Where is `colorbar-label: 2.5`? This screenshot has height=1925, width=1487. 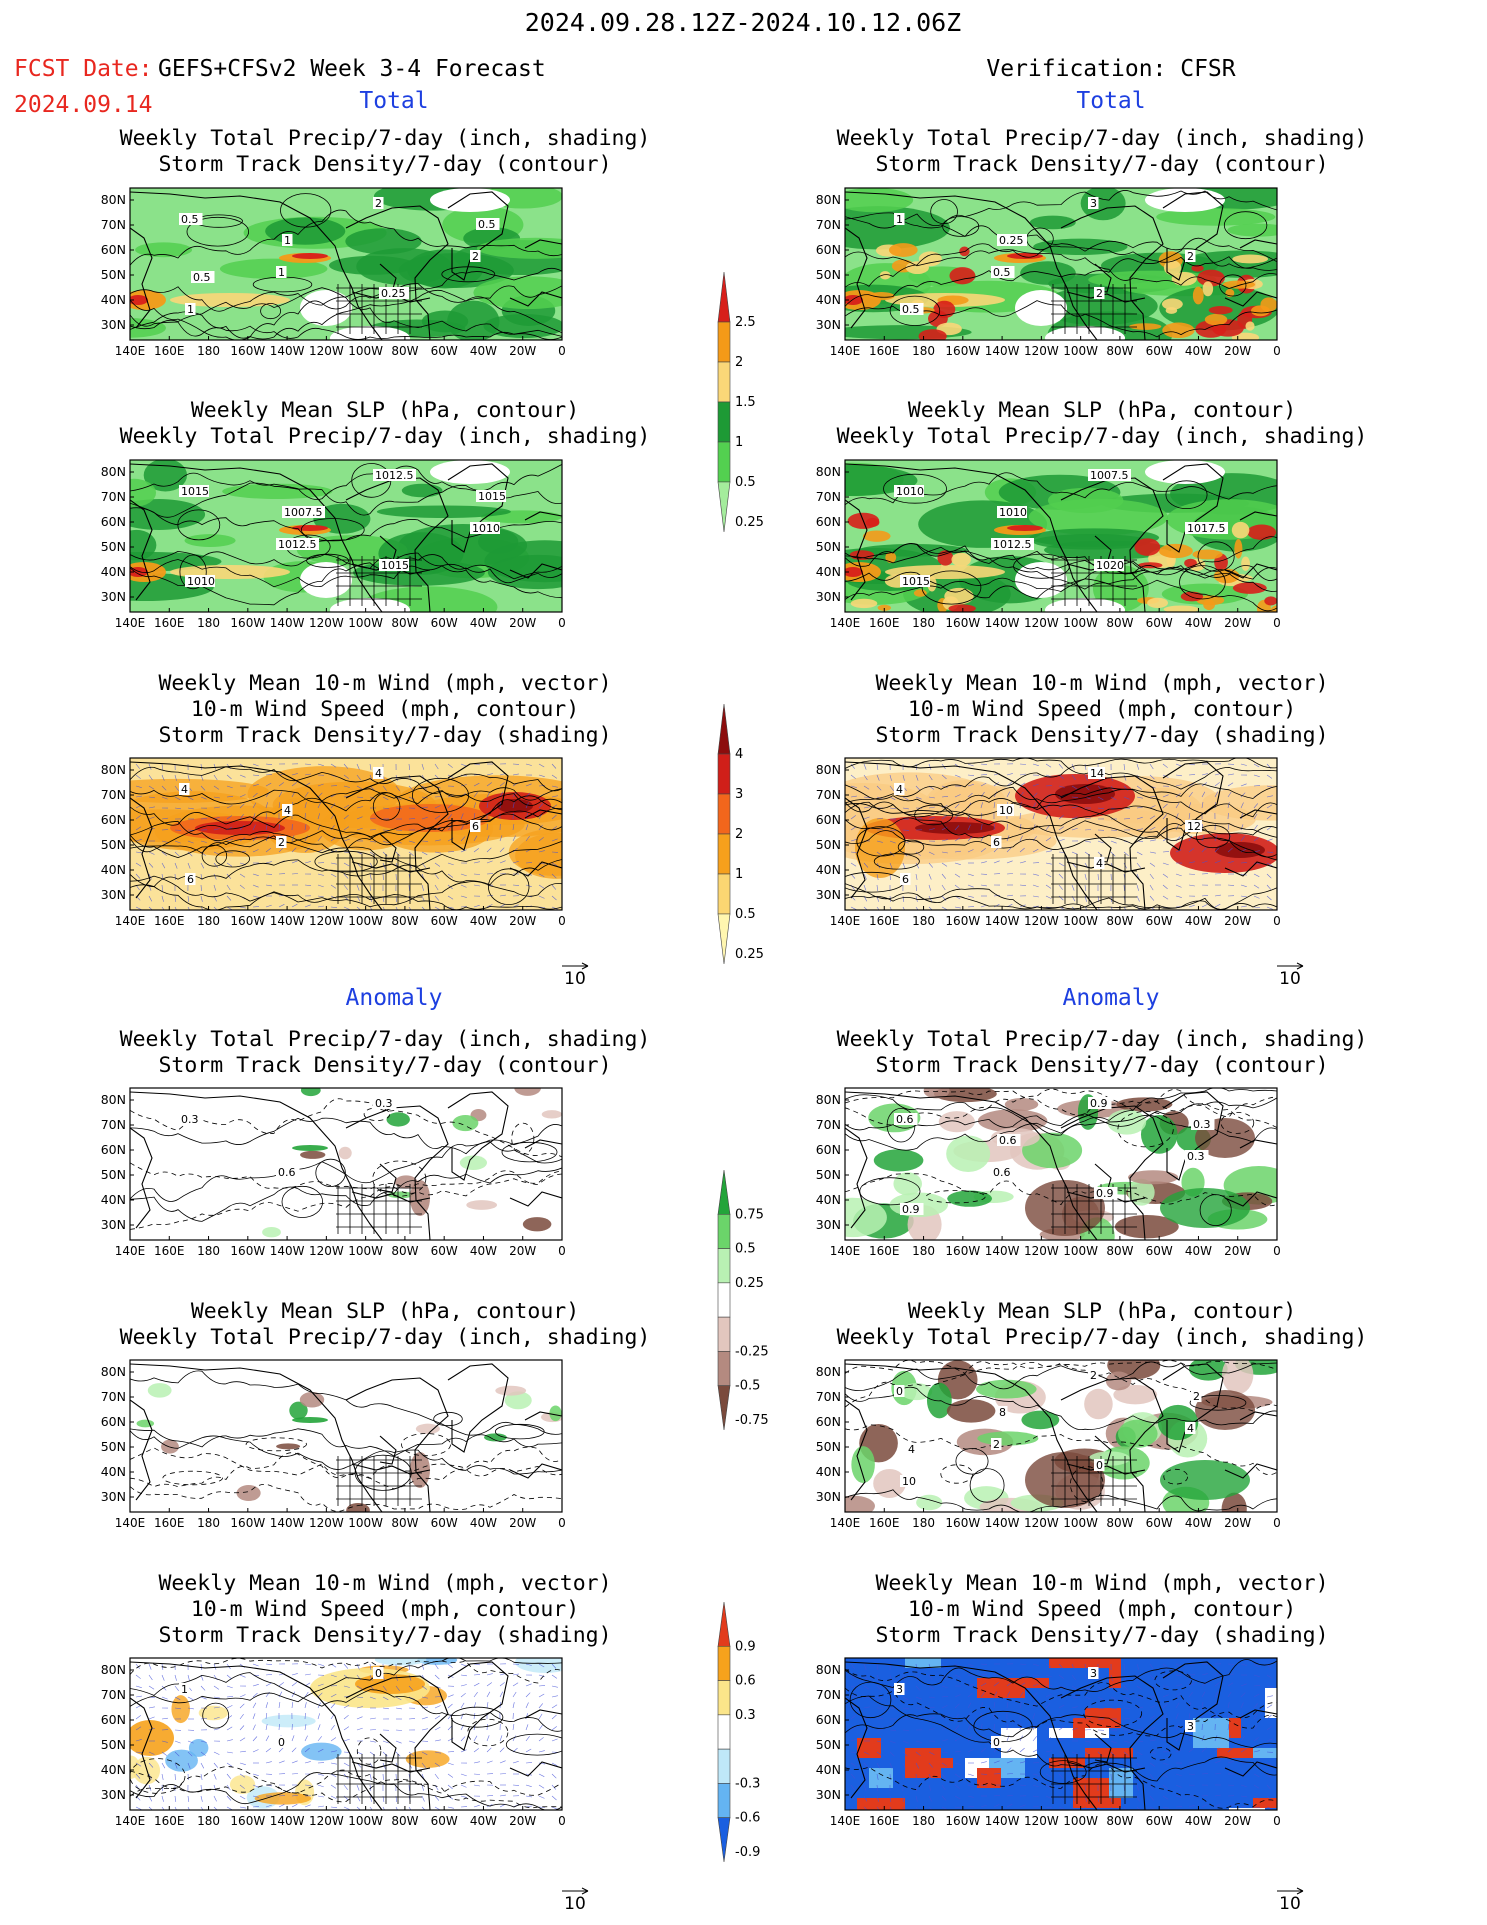 colorbar-label: 2.5 is located at coordinates (745, 322).